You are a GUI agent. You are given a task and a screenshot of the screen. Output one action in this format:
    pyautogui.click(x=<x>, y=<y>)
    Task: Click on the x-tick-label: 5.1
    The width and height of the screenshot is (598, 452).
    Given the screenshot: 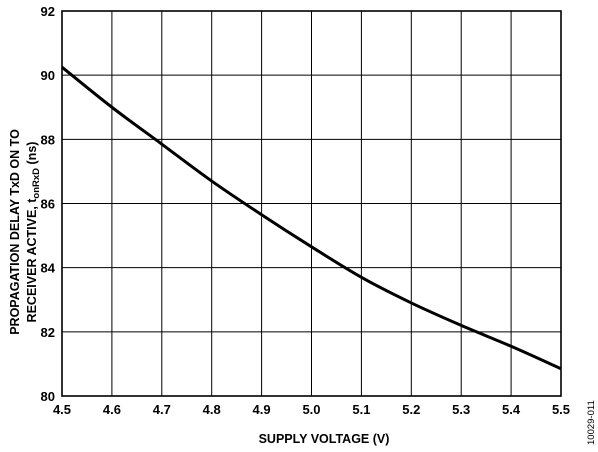 What is the action you would take?
    pyautogui.click(x=361, y=409)
    